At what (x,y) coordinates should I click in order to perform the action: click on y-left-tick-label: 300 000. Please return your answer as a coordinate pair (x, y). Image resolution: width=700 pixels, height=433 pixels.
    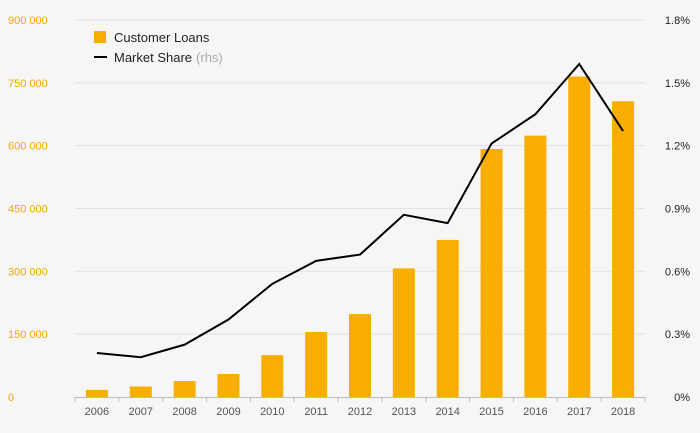
    Looking at the image, I should click on (28, 272).